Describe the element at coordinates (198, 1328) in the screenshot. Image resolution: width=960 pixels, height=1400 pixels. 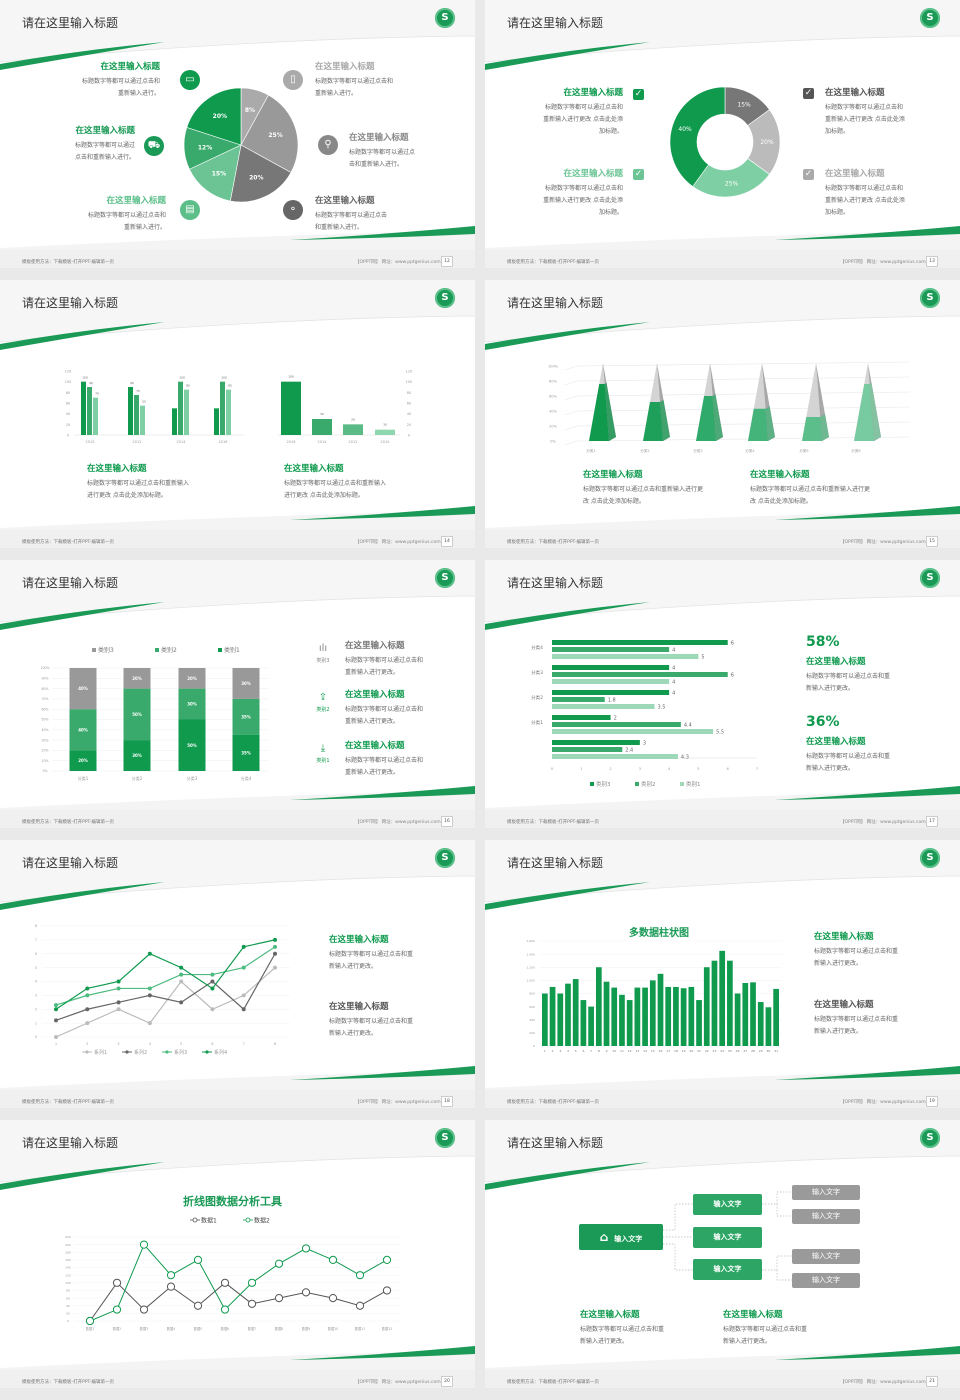
I see `x-tick-label: 数据5` at that location.